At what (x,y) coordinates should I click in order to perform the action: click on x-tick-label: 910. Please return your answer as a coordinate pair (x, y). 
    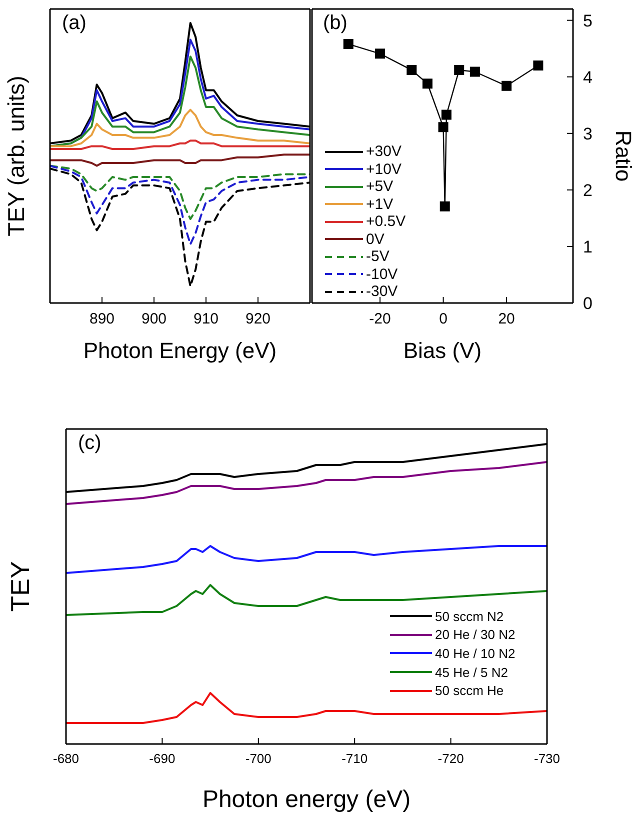
    Looking at the image, I should click on (206, 319).